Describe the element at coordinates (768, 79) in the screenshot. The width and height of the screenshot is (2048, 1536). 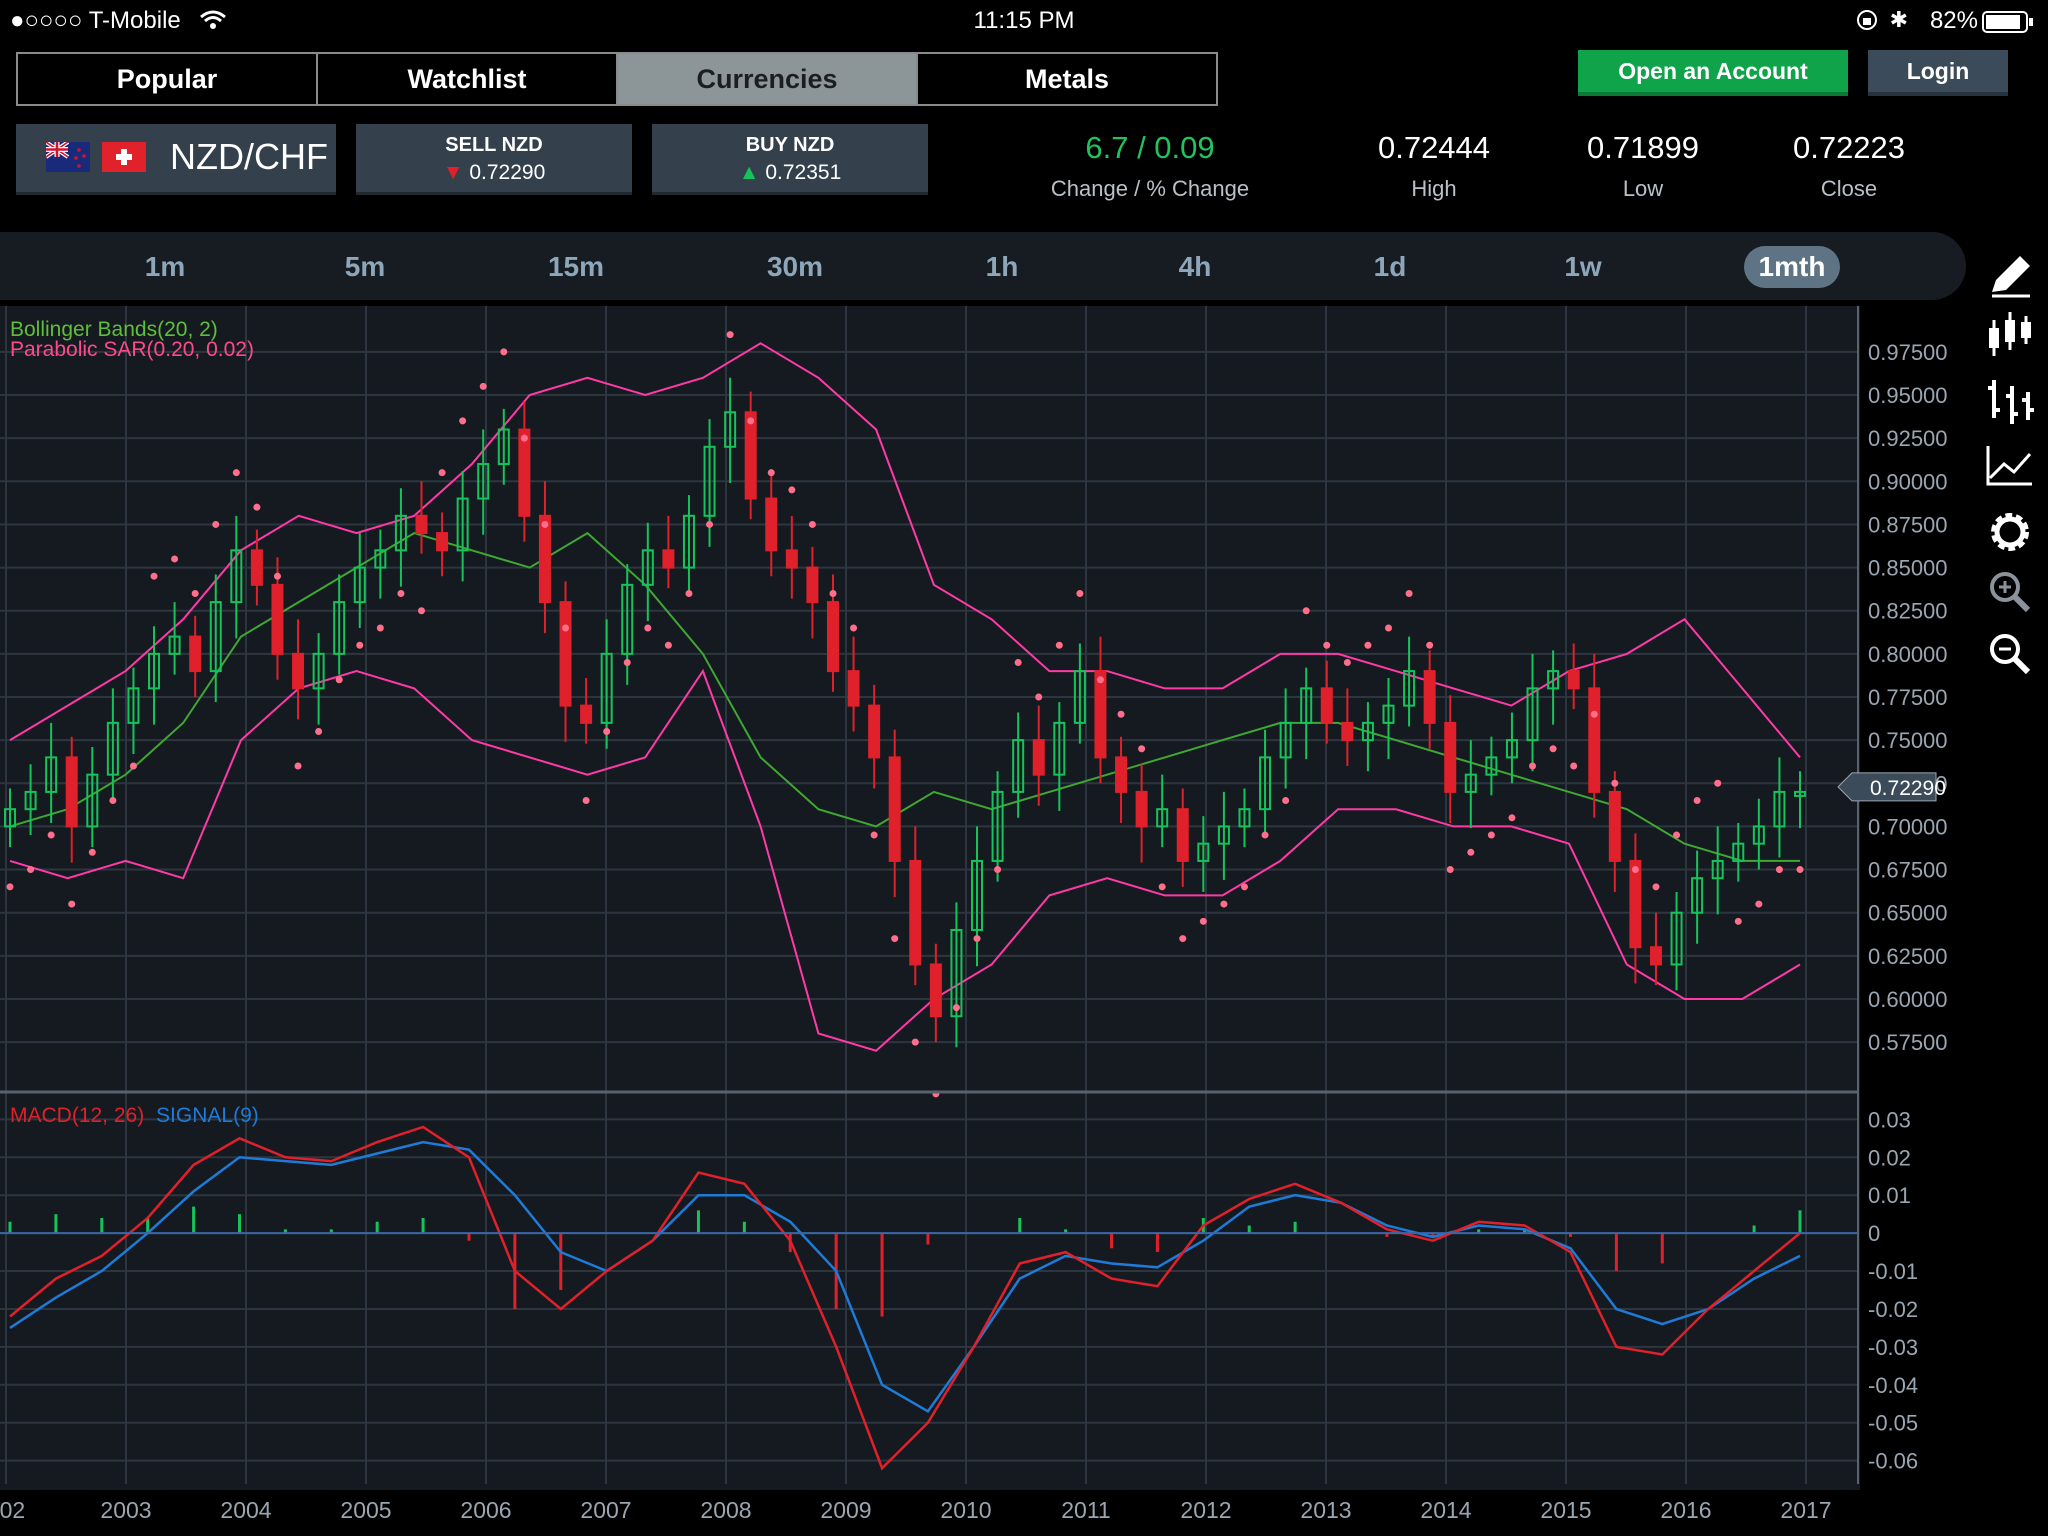
I see `tab-currencies: Currencies` at that location.